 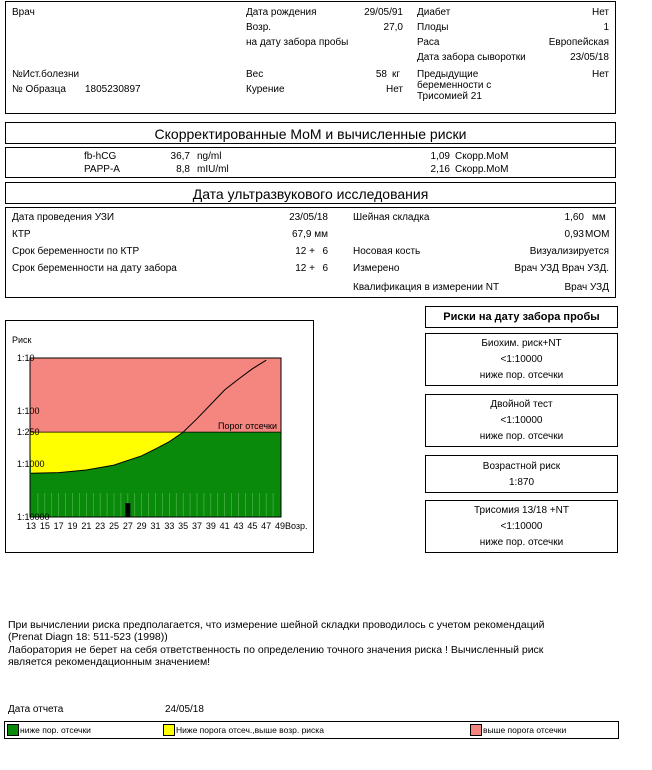 I want to click on qual-value: Врач УЗД, so click(x=586, y=287).